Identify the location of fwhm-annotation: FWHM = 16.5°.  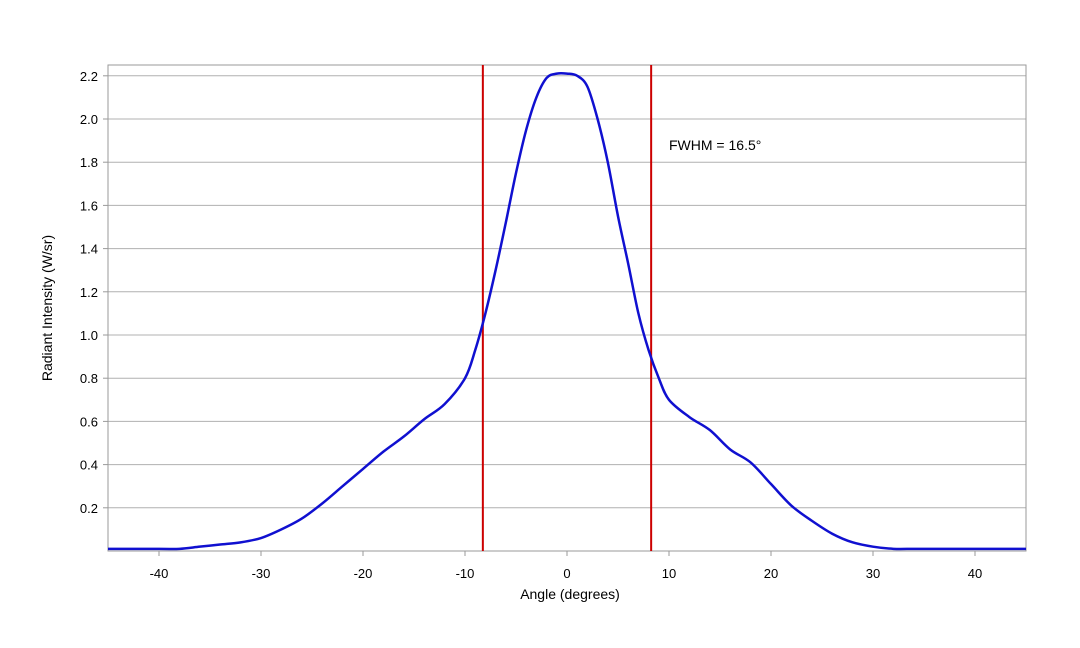
(715, 145).